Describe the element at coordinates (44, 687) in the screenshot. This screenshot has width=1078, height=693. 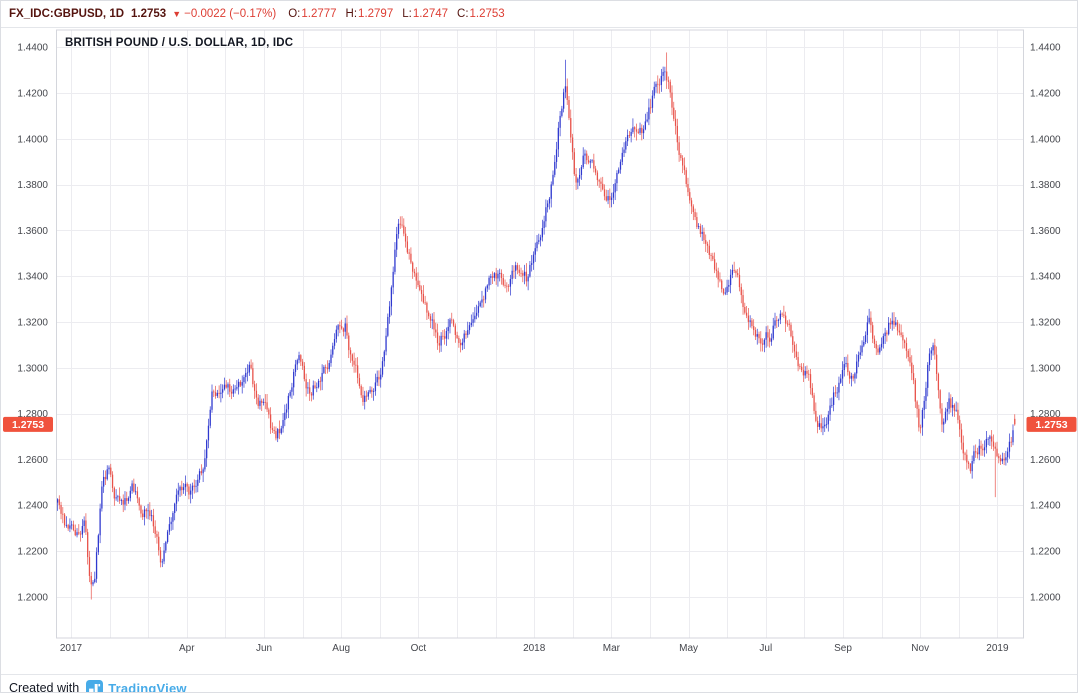
I see `created-with-label: Created with` at that location.